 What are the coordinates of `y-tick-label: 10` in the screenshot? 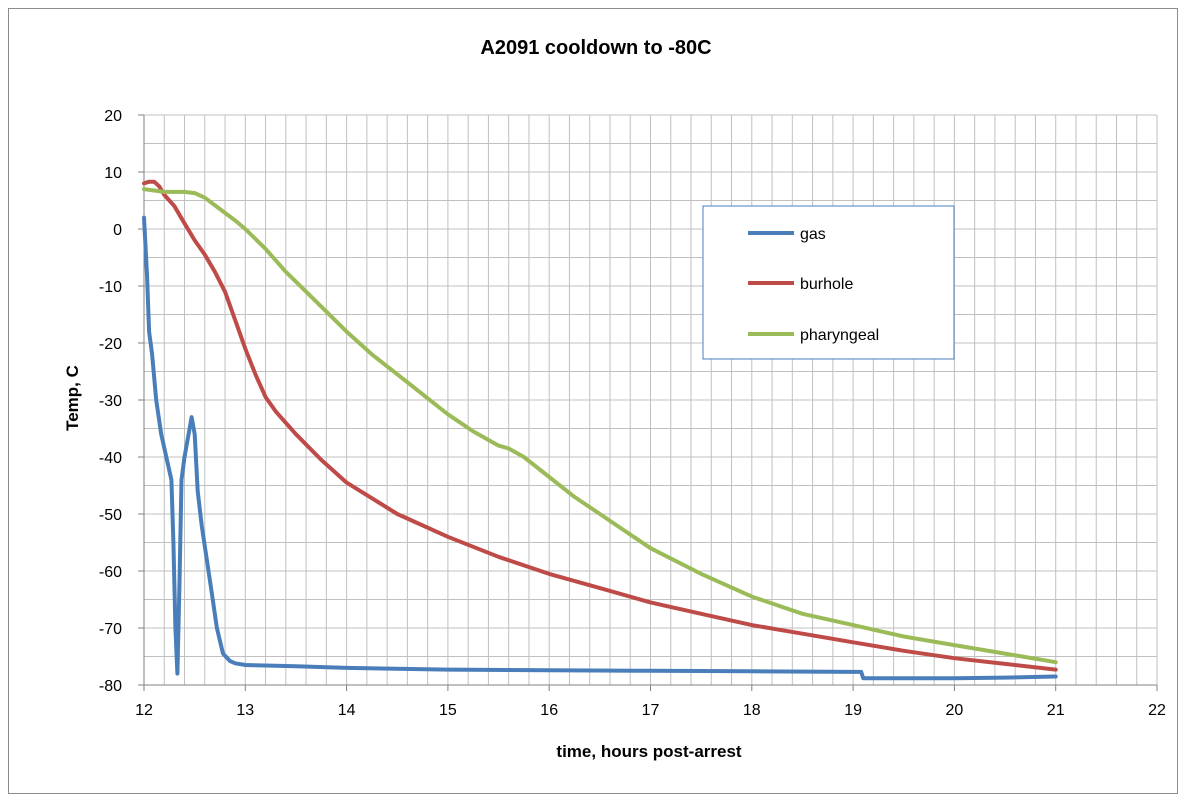 It's located at (113, 173).